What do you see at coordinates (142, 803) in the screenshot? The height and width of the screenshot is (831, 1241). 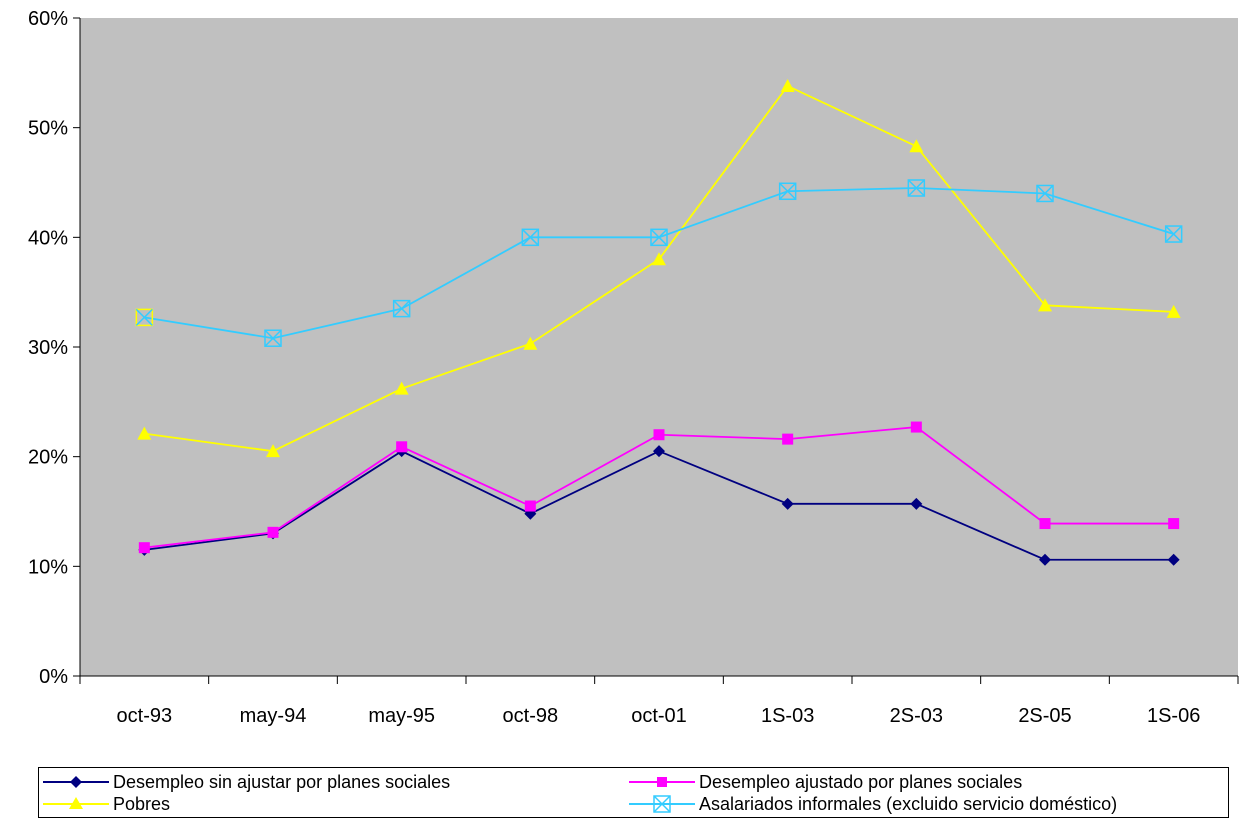 I see `legend-label: Pobres` at bounding box center [142, 803].